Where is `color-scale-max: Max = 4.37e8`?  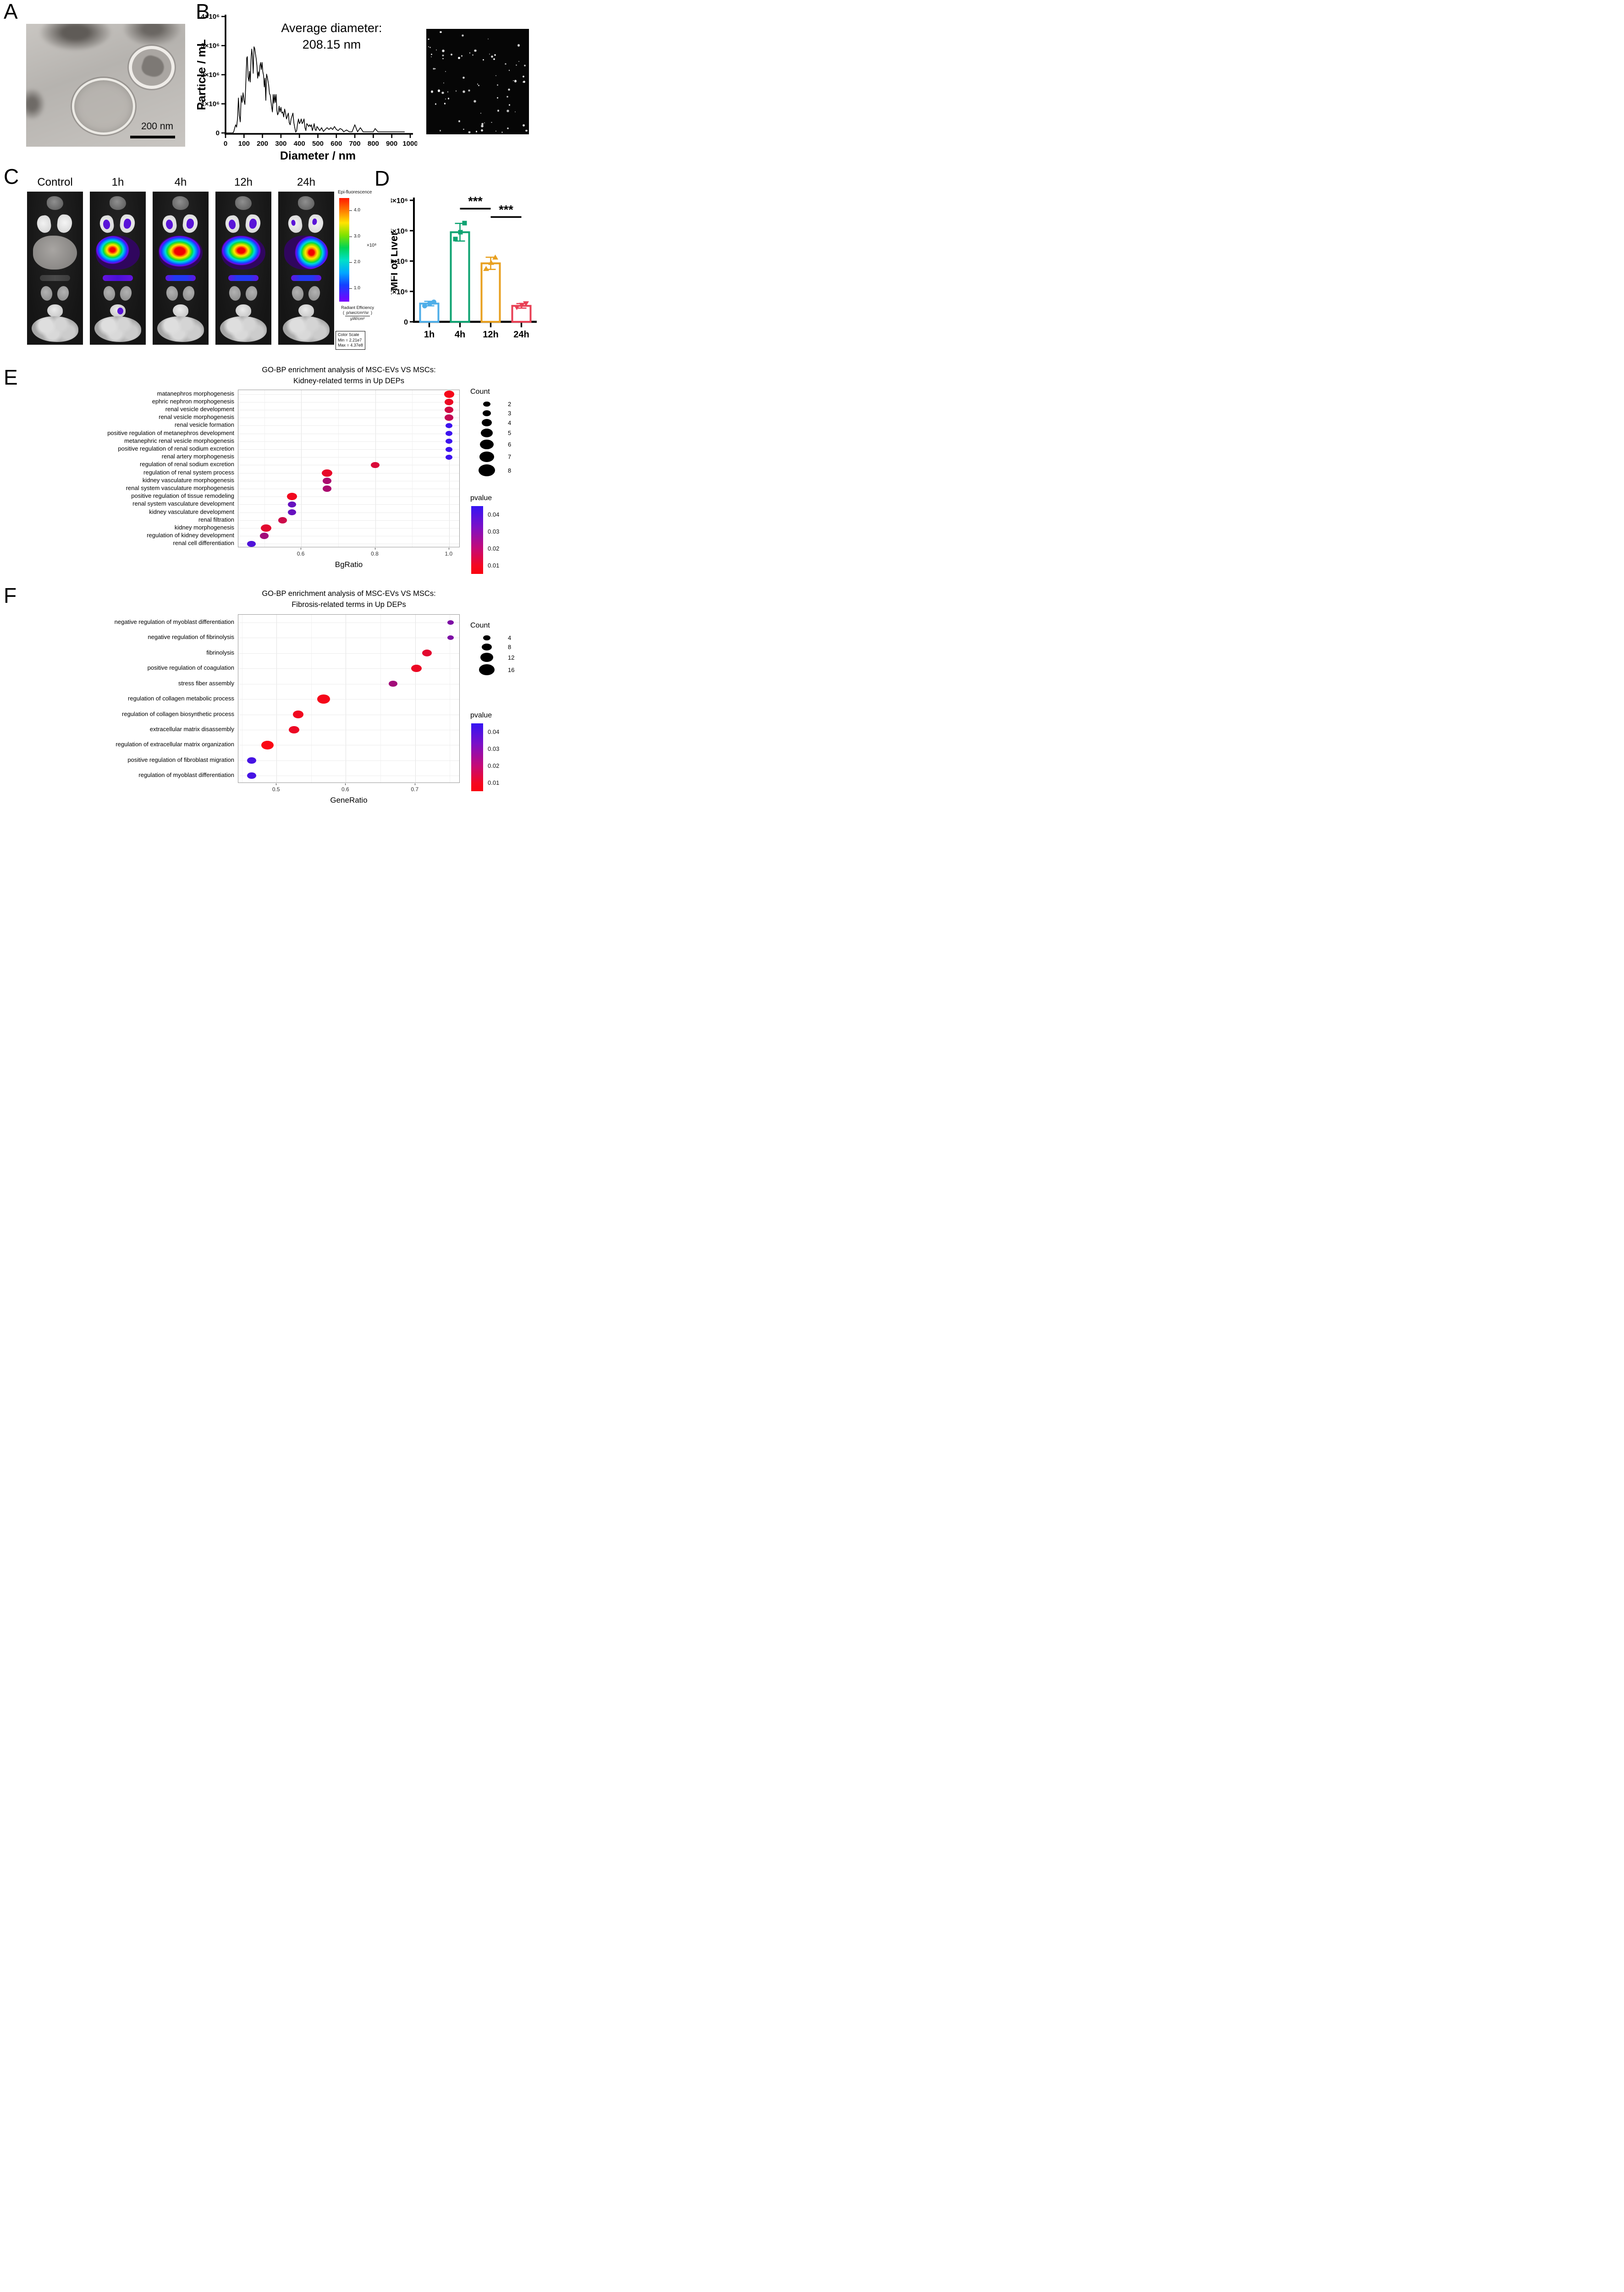
color-scale-max: Max = 4.37e8 is located at coordinates (350, 345).